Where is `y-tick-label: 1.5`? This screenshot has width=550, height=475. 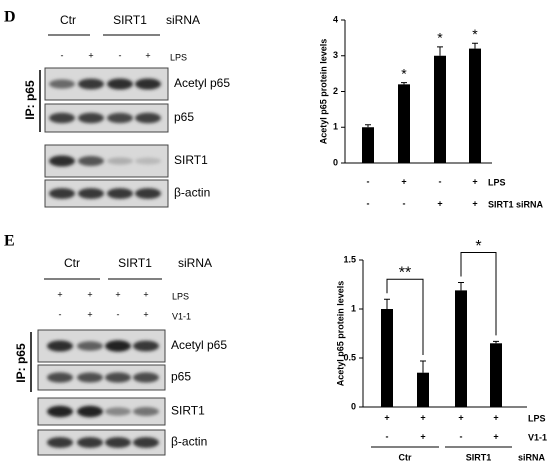
y-tick-label: 1.5 is located at coordinates (349, 259).